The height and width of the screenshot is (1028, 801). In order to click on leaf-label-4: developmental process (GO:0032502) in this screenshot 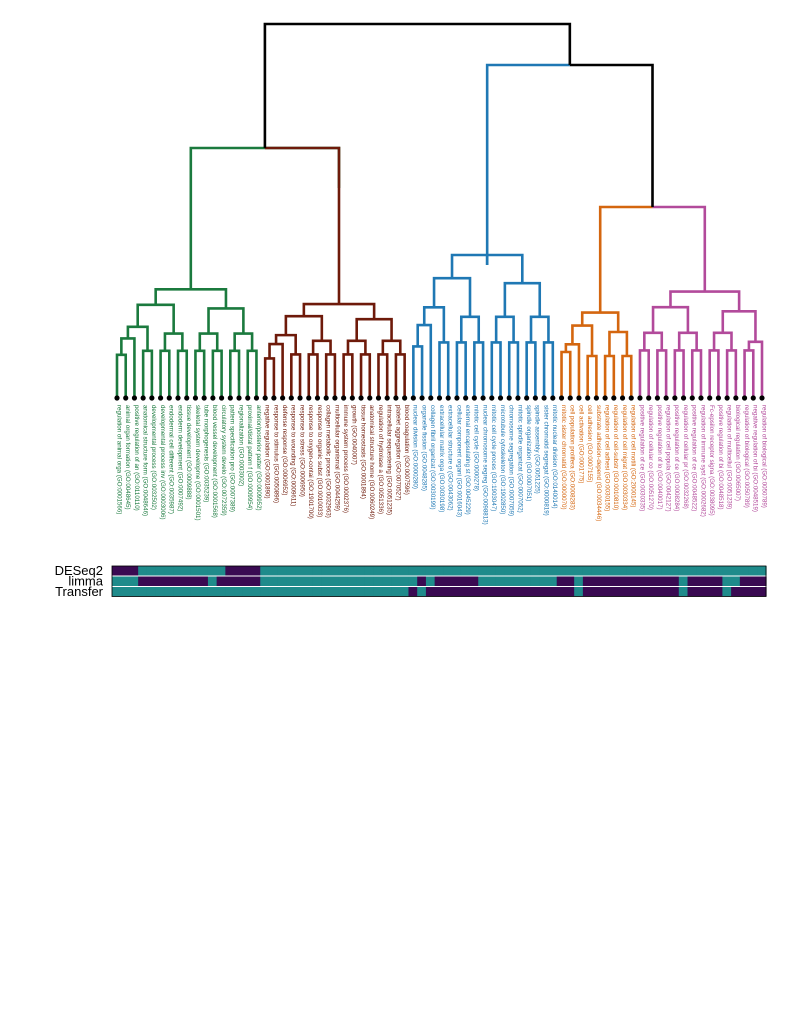, I will do `click(153, 457)`.